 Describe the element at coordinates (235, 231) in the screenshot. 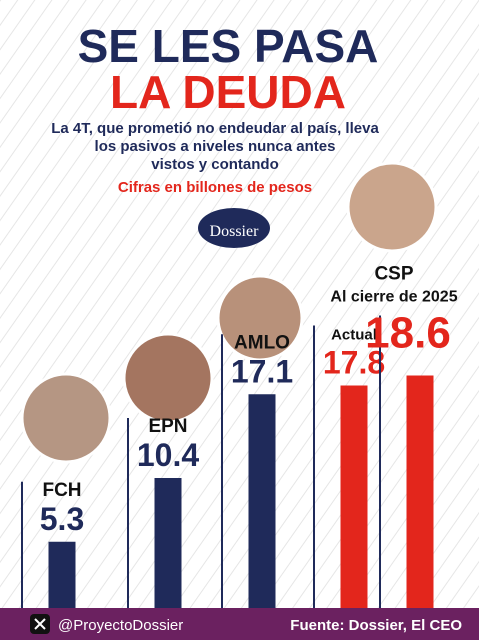

I see `logo-text: Dossier` at that location.